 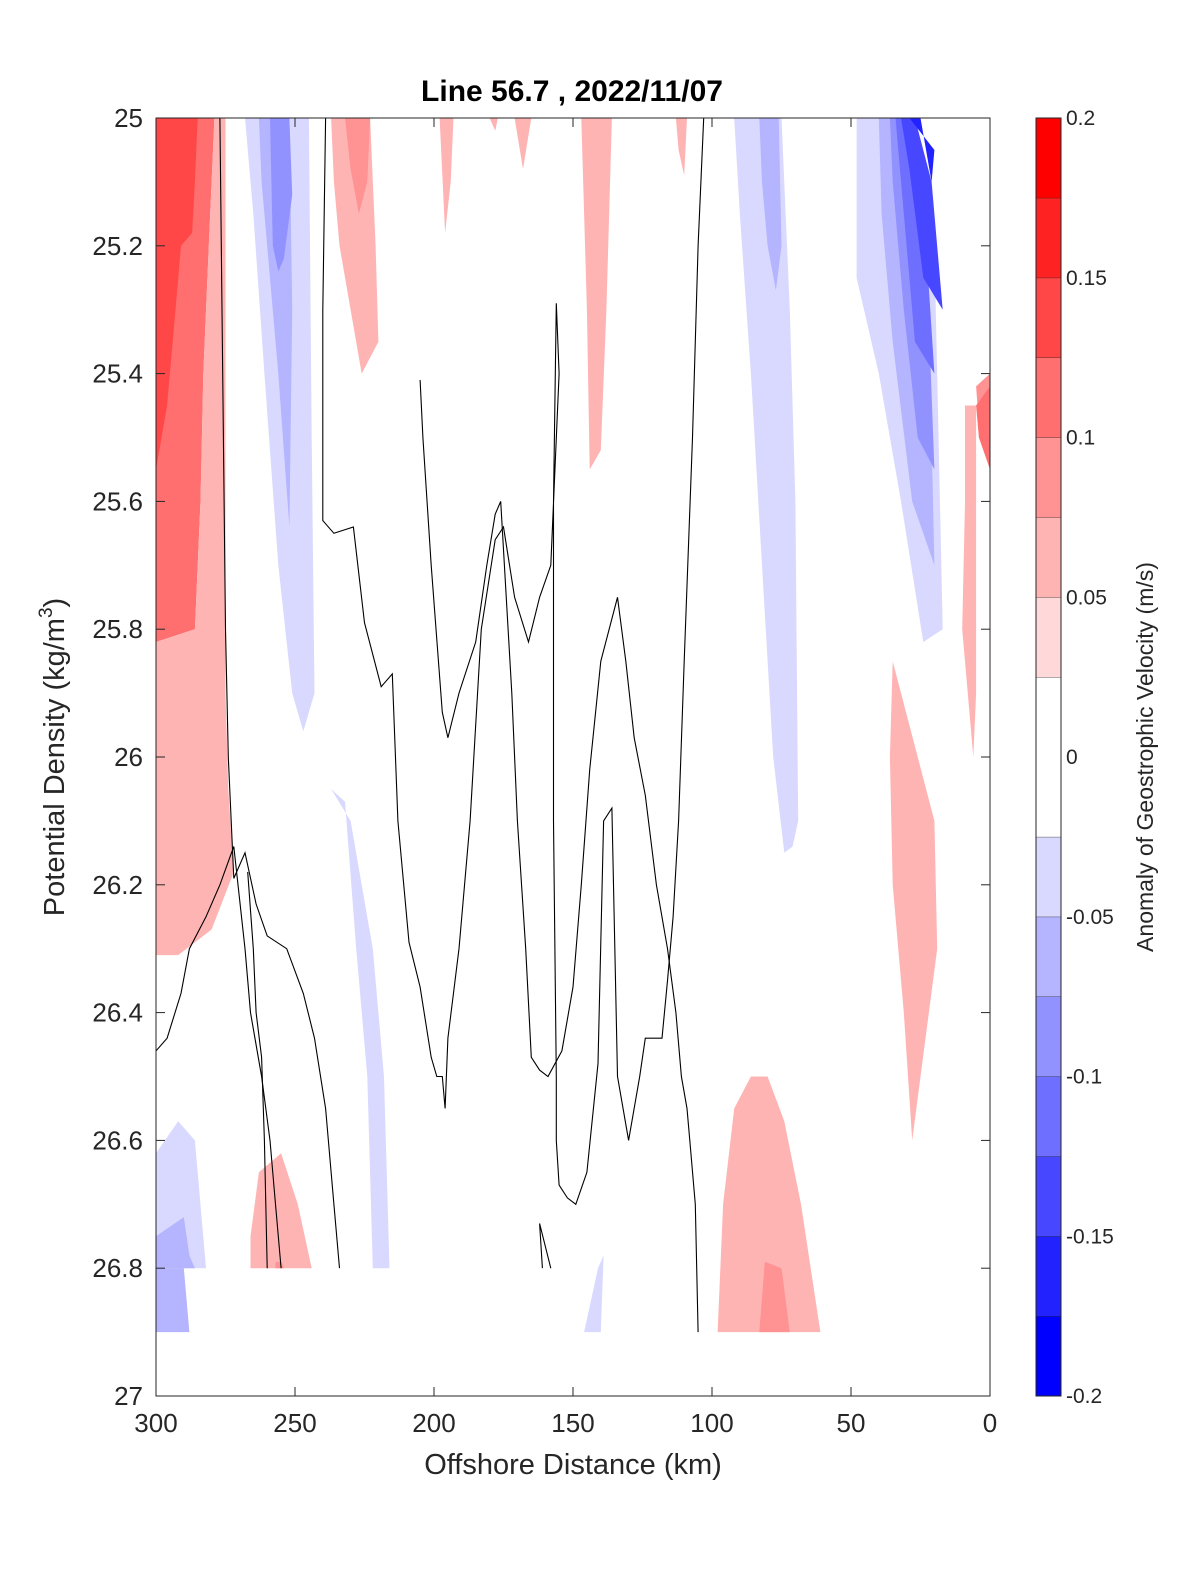 I want to click on colorbar: -0.2 -0.15 -0.1 -0.05 0 0.05 0.1 0.15 0.2, so click(x=1074, y=757).